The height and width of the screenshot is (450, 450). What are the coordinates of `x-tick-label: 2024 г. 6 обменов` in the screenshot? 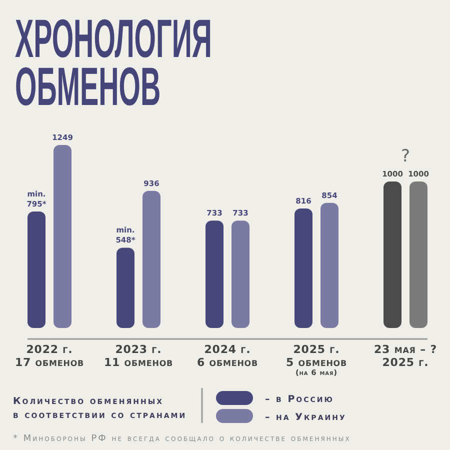 It's located at (227, 356).